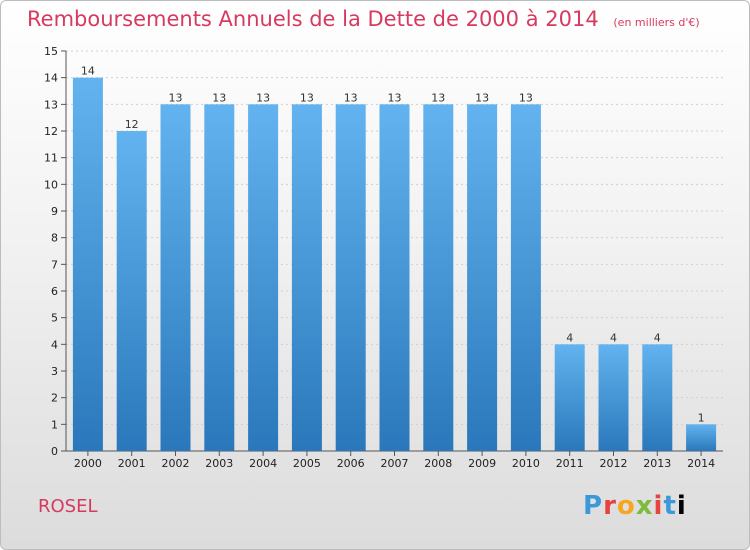 The width and height of the screenshot is (750, 550). What do you see at coordinates (51, 78) in the screenshot?
I see `y-tick-label: 14` at bounding box center [51, 78].